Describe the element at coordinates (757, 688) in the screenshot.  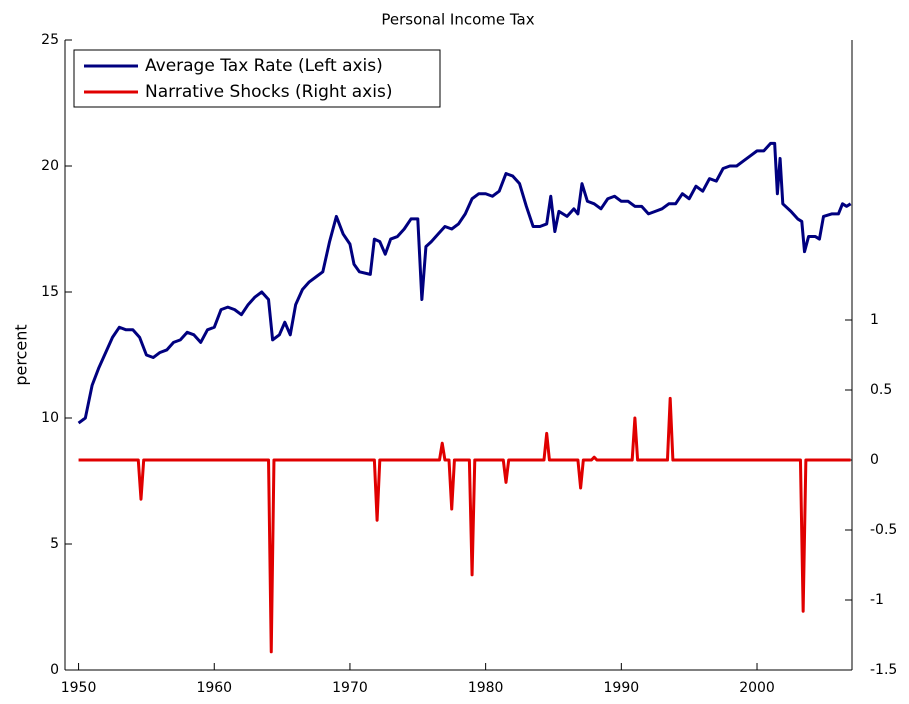
I see `x-tick-label: 2000` at that location.